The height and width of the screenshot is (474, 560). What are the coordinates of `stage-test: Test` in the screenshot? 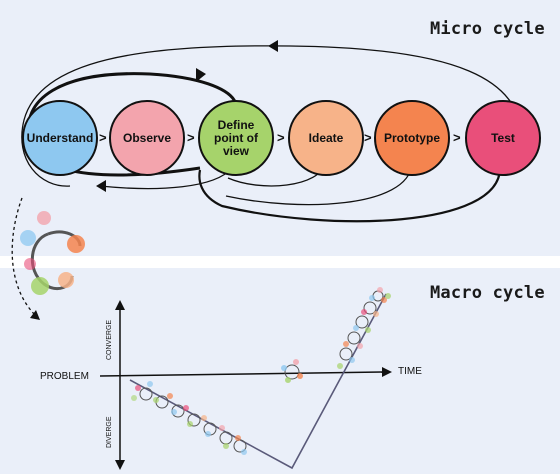 It's located at (503, 138).